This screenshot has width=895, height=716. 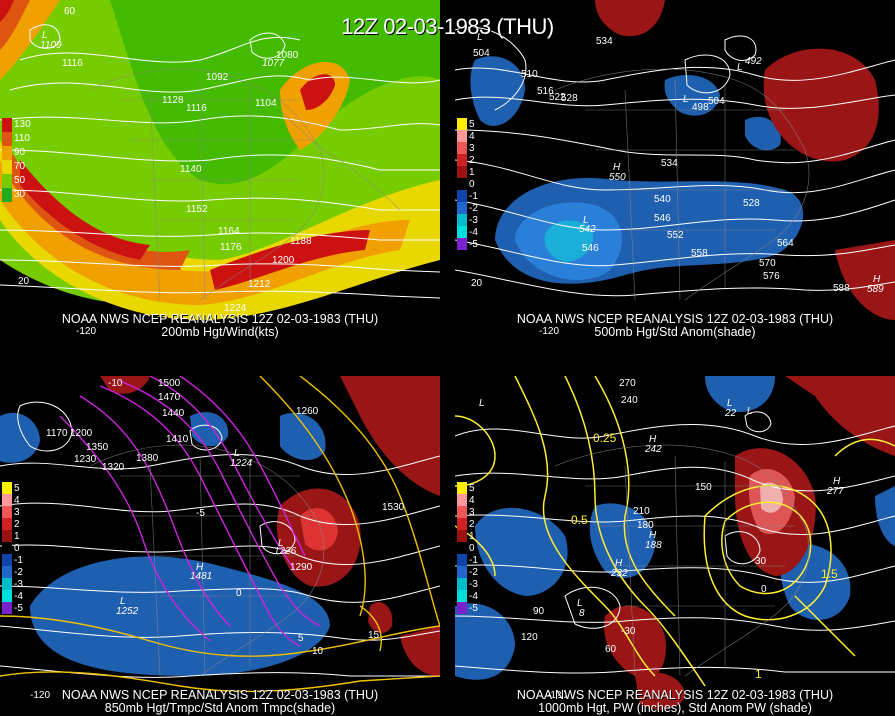 What do you see at coordinates (529, 637) in the screenshot?
I see `contour-label: 120` at bounding box center [529, 637].